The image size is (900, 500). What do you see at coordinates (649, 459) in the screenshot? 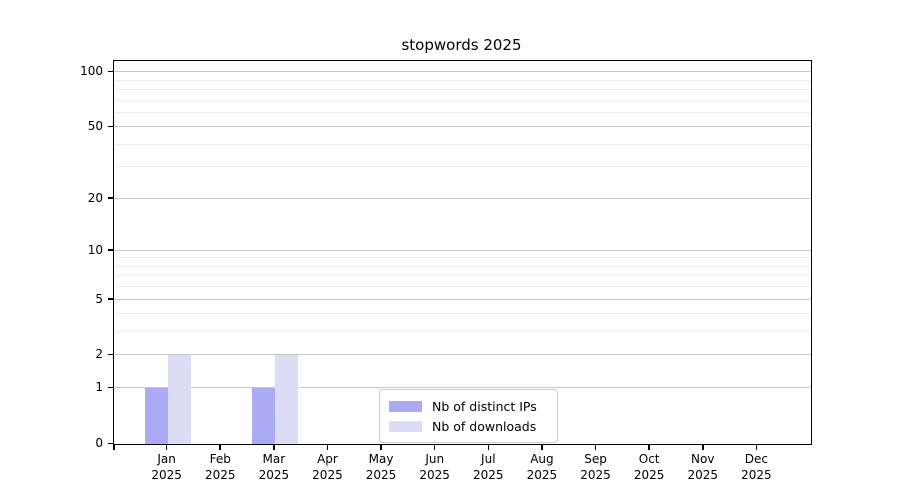
I see `x-tick-month: Oct` at bounding box center [649, 459].